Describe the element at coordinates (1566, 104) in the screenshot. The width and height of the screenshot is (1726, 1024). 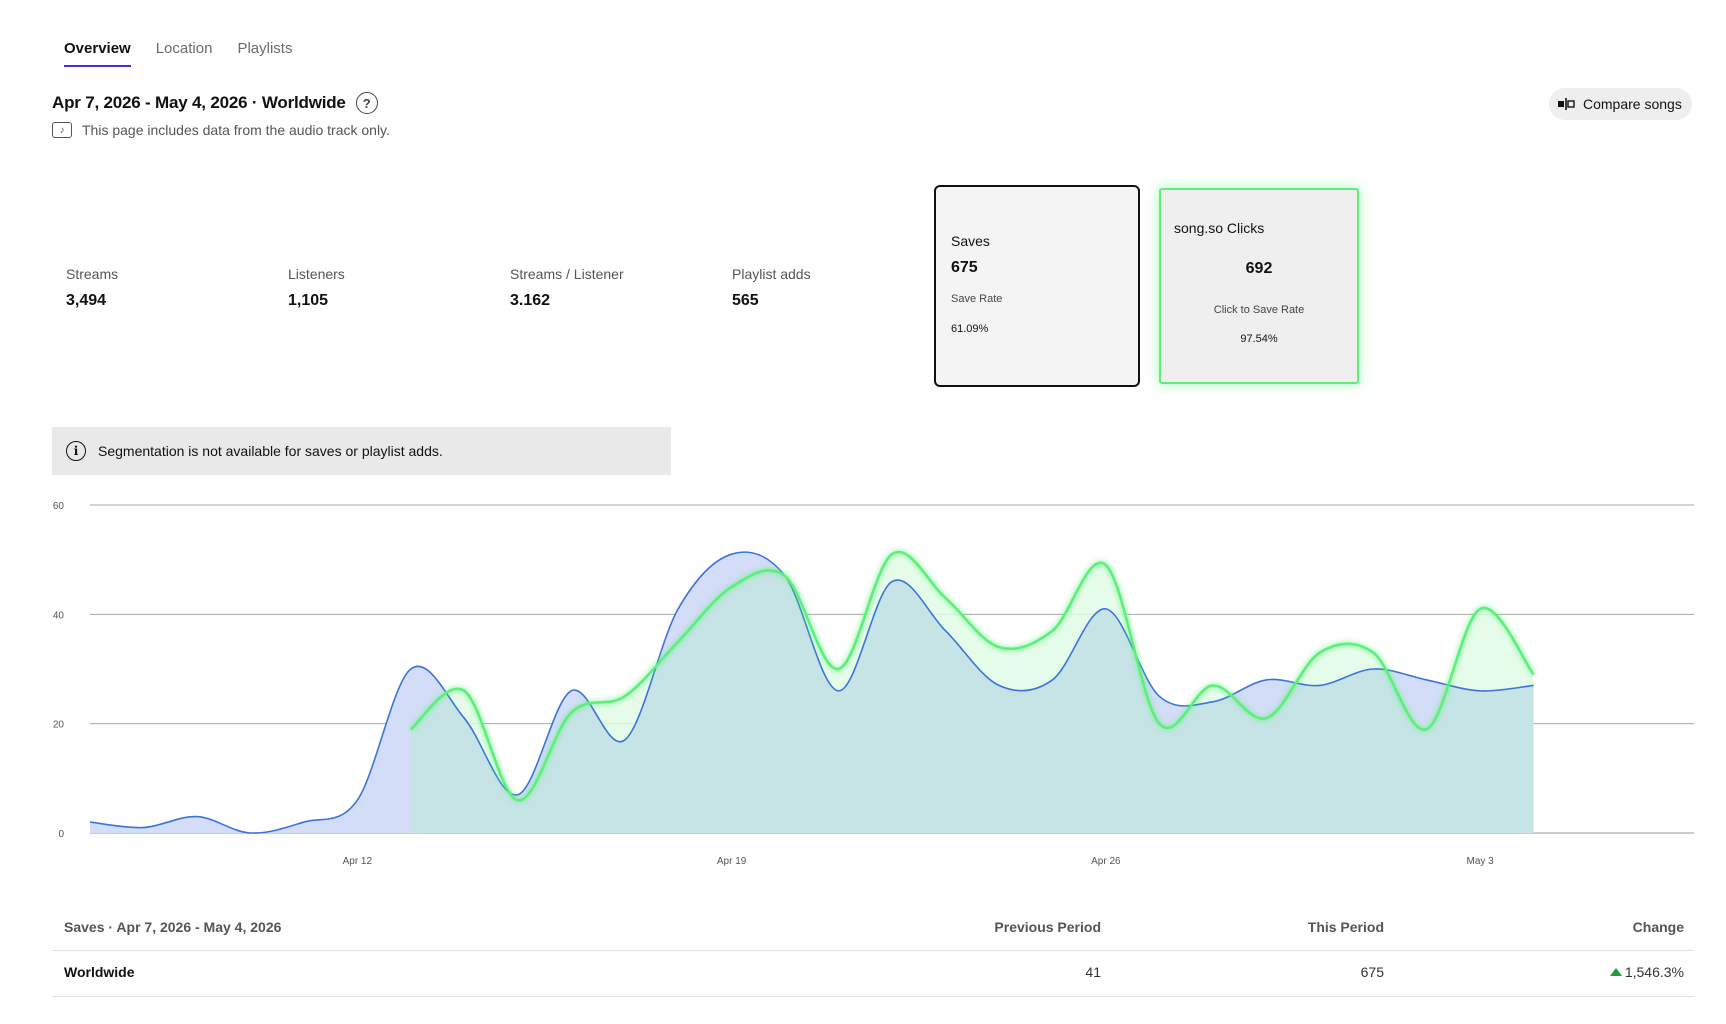
I see `compare-icon` at that location.